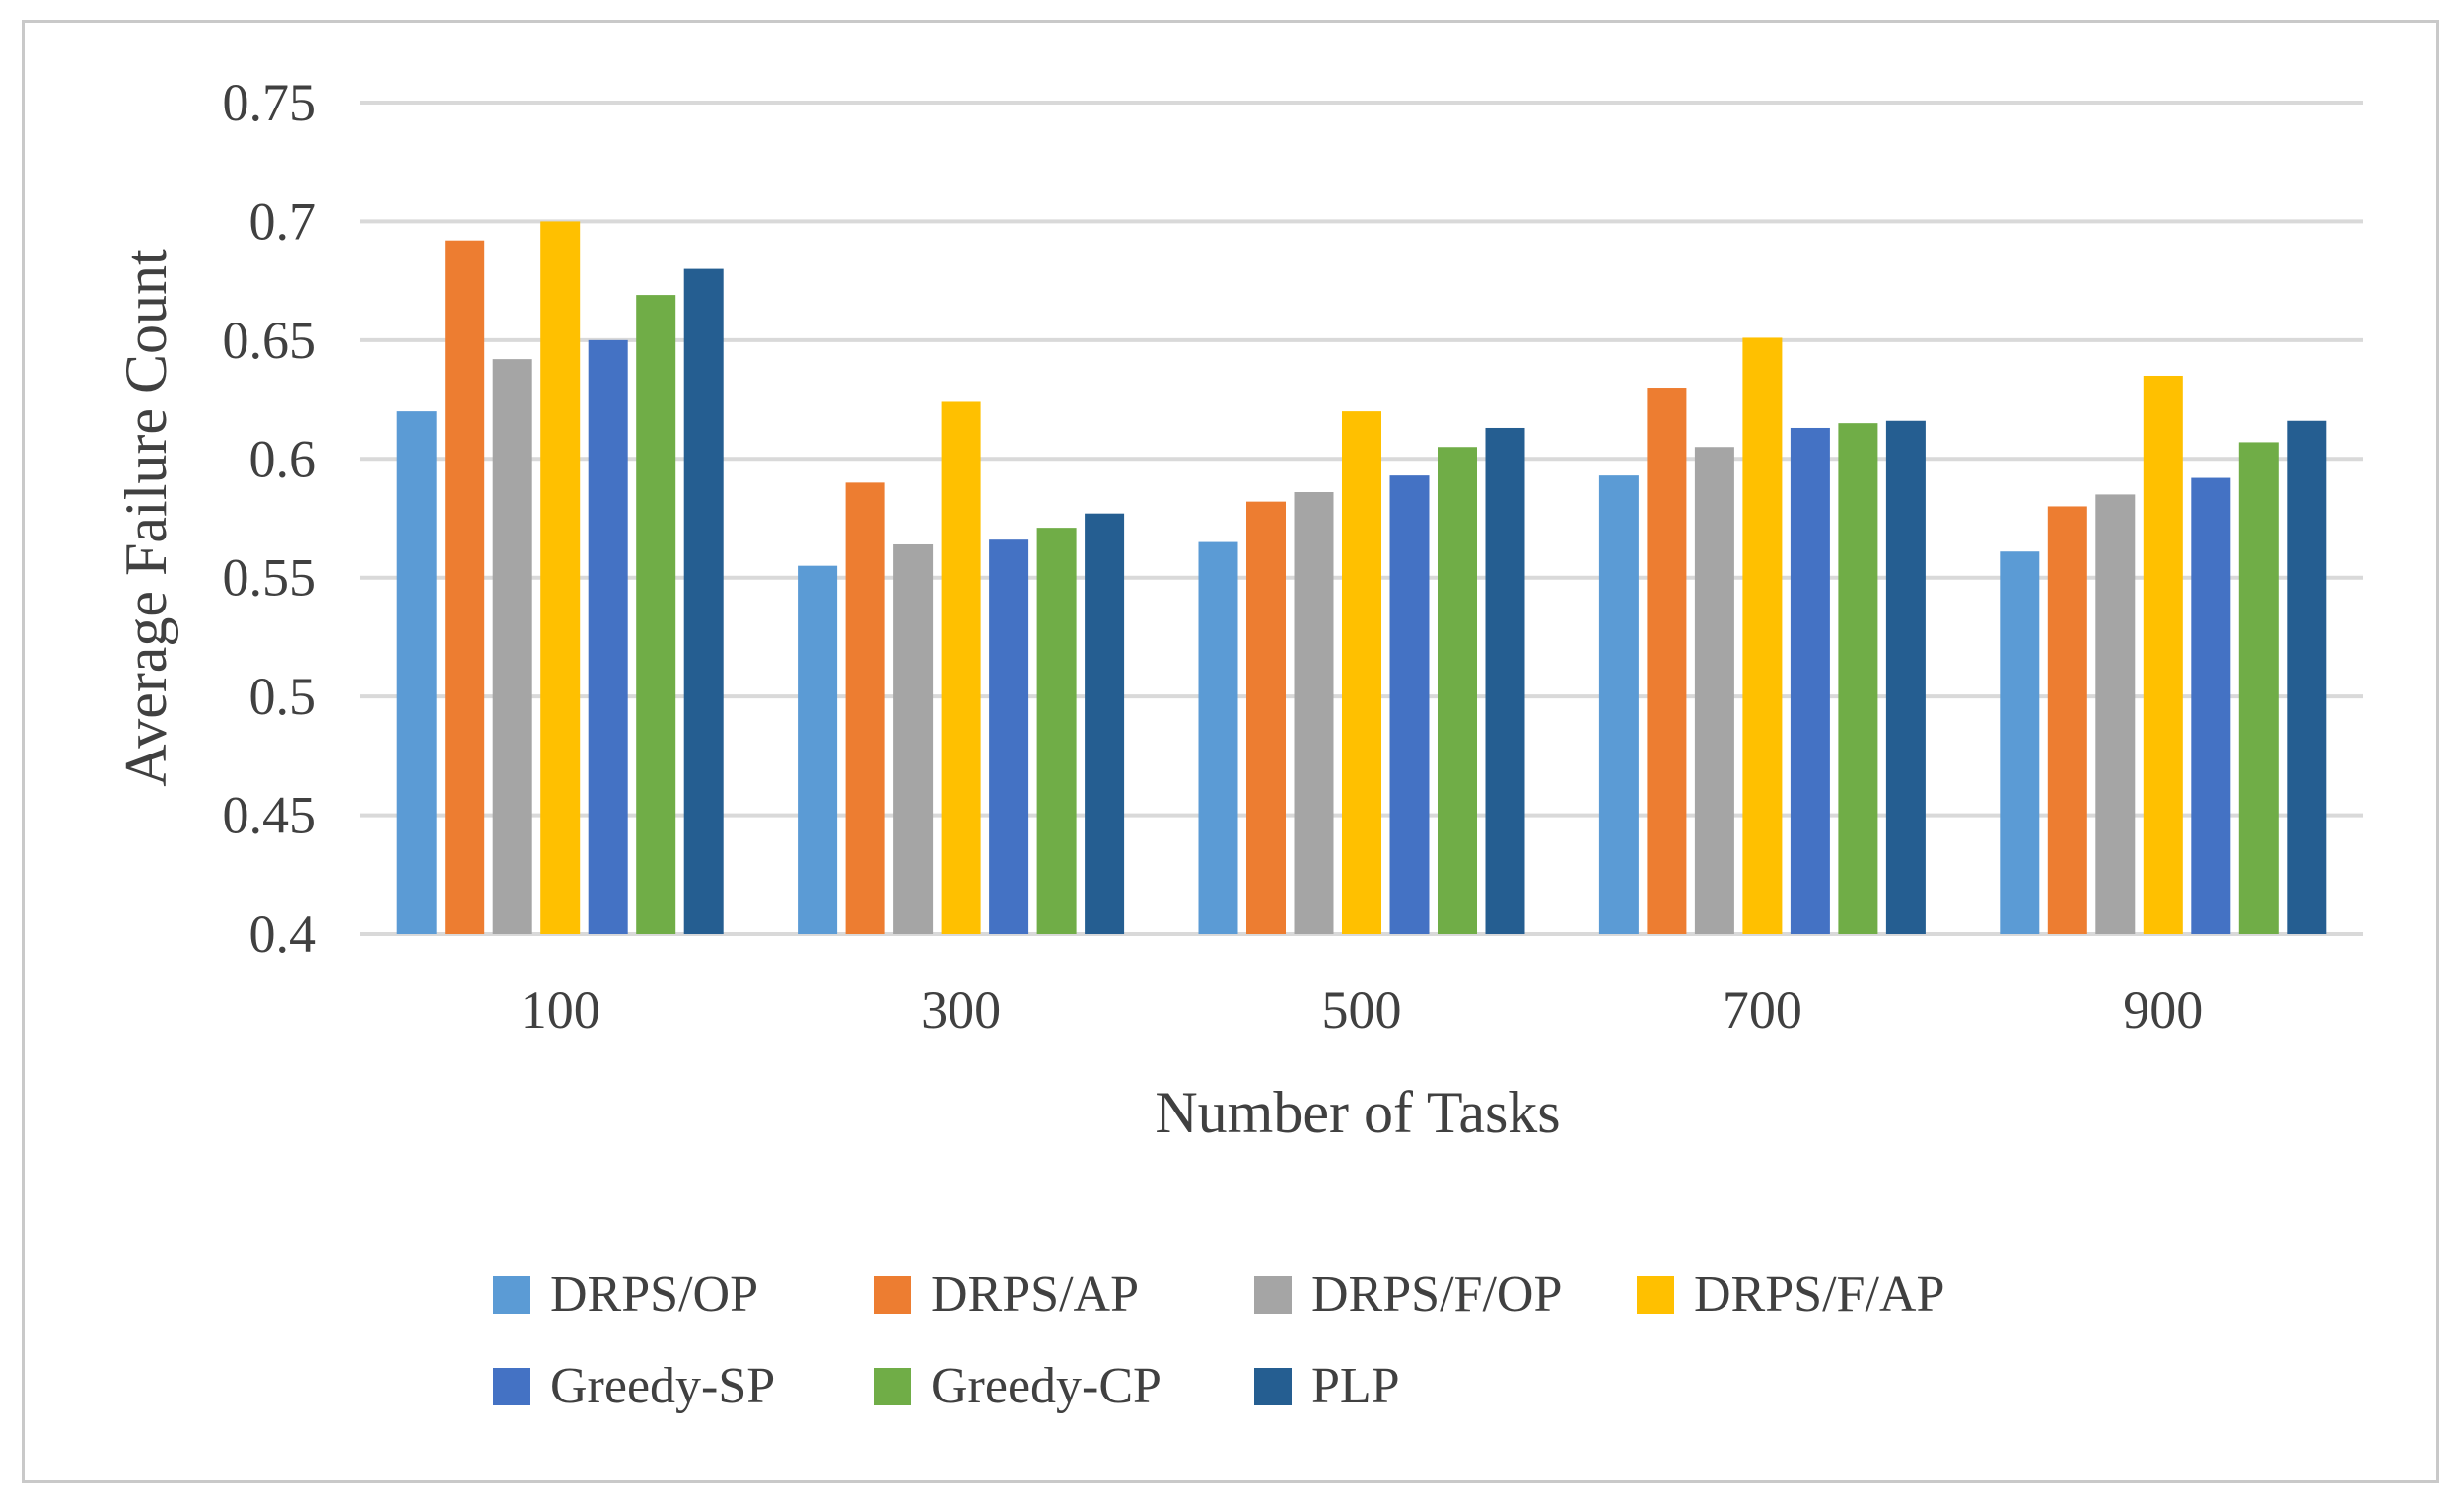  Describe the element at coordinates (145, 518) in the screenshot. I see `y-axis-title: Average Failure Count` at that location.